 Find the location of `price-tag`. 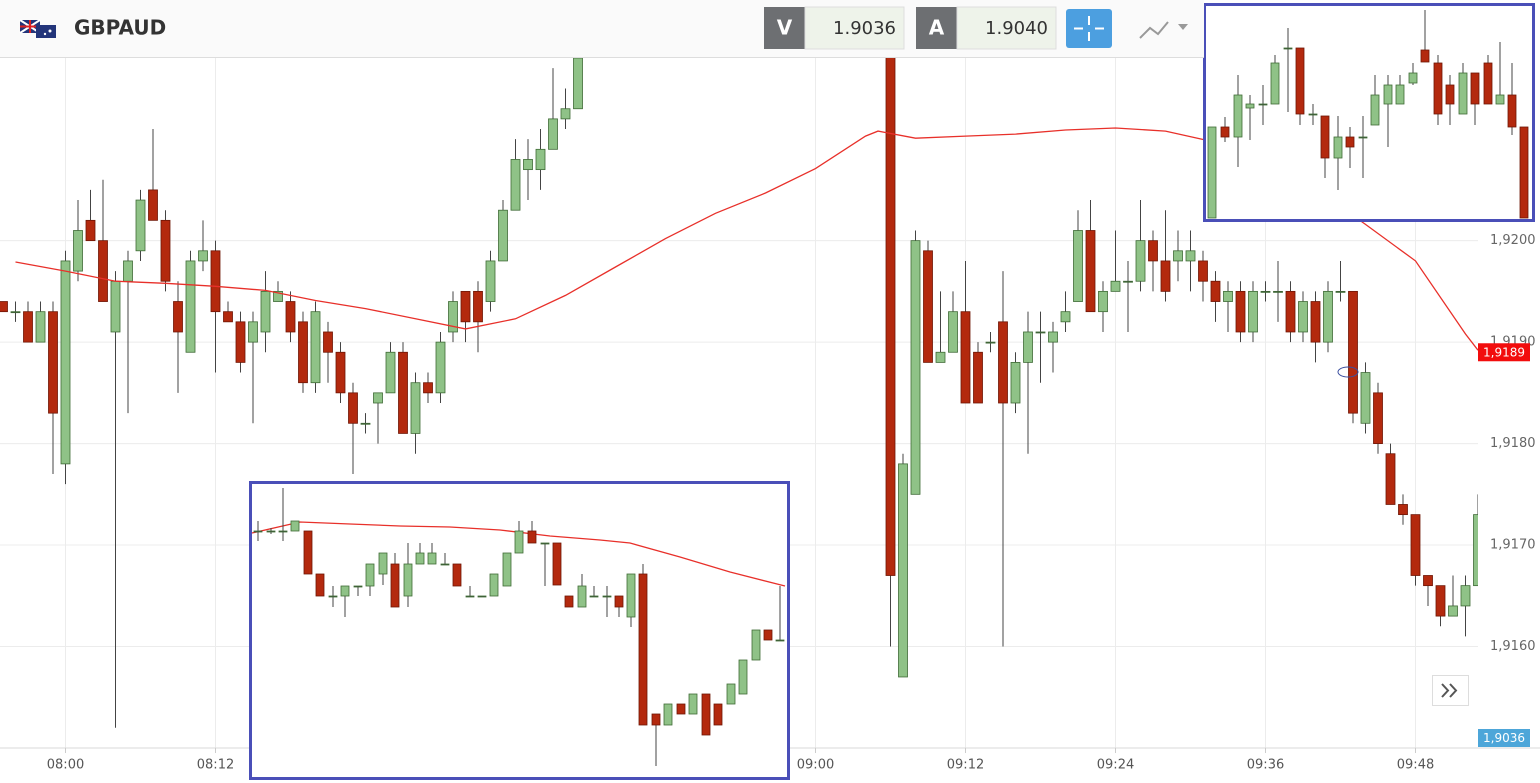

price-tag is located at coordinates (1504, 738).